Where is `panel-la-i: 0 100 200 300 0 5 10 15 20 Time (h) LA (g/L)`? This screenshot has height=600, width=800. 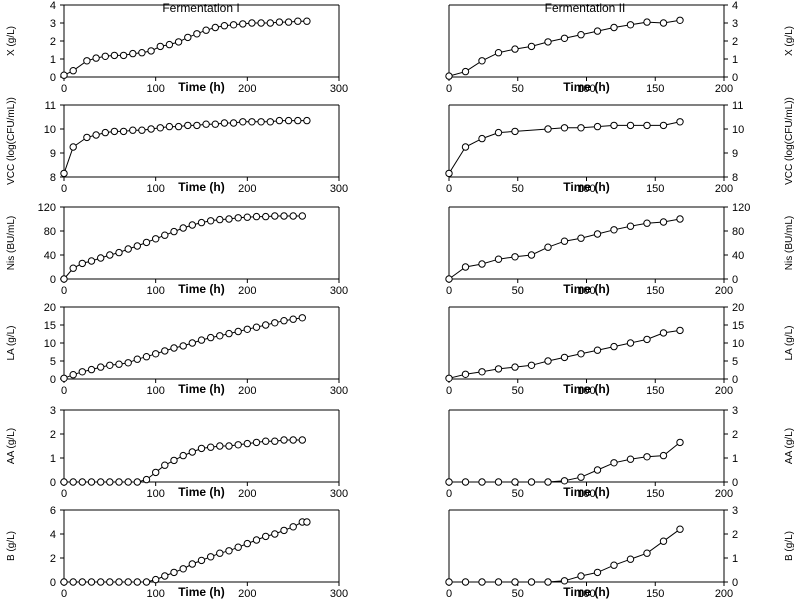 panel-la-i: 0 100 200 300 0 5 10 15 20 Time (h) LA (g/L) is located at coordinates (177, 349).